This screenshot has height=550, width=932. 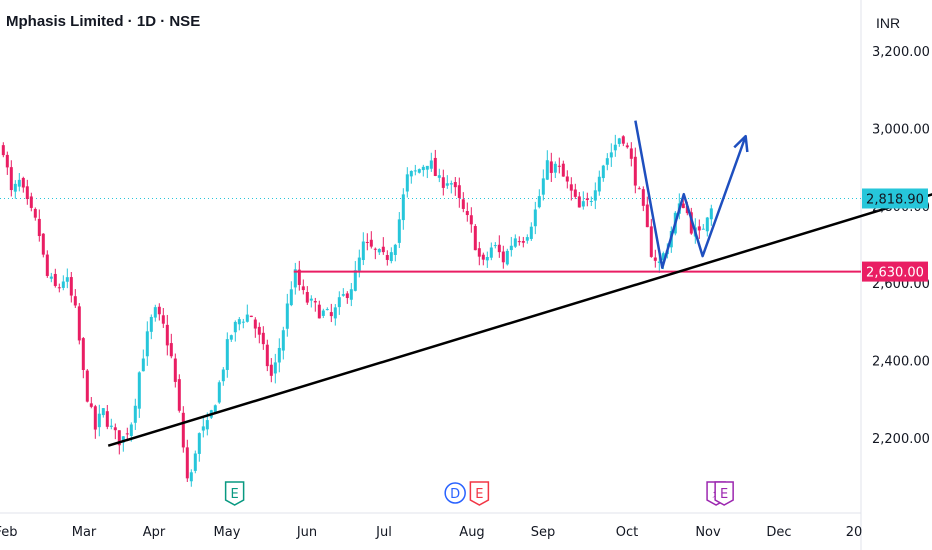 What do you see at coordinates (234, 493) in the screenshot?
I see `event-marker-earnings: E` at bounding box center [234, 493].